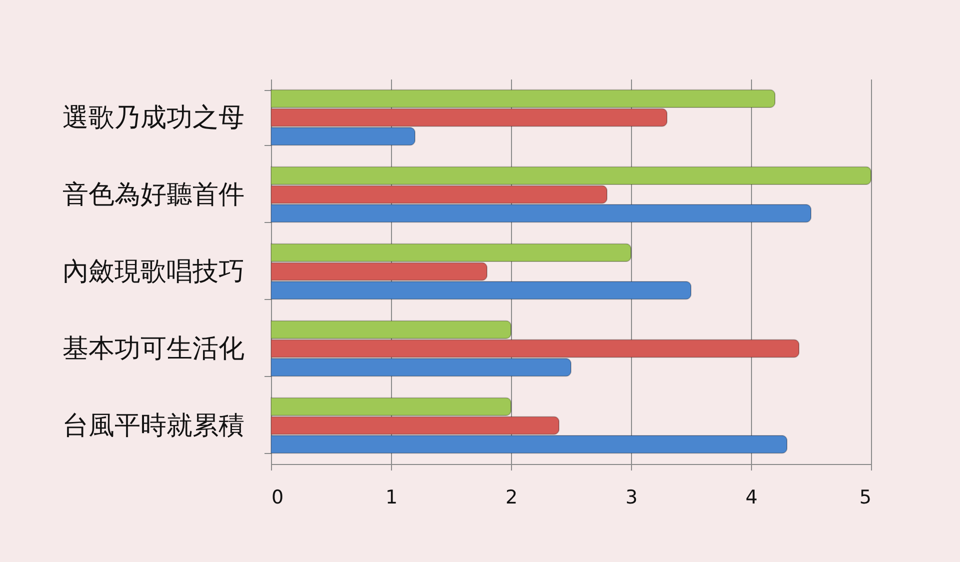 The width and height of the screenshot is (960, 562). What do you see at coordinates (751, 497) in the screenshot?
I see `x-tick-label: 4` at bounding box center [751, 497].